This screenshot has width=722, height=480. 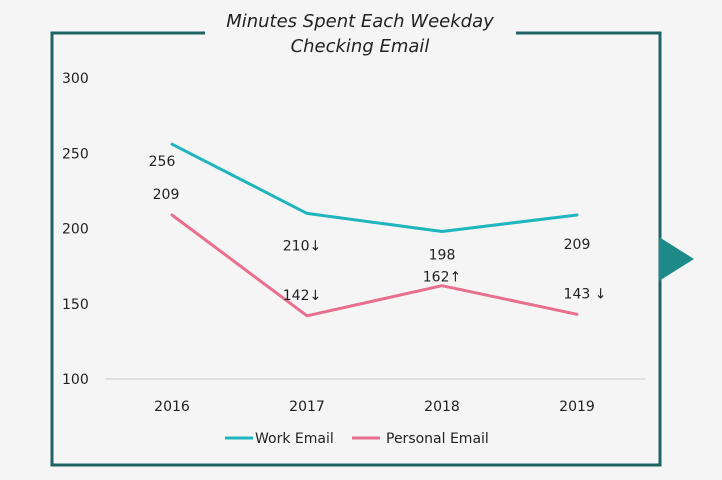 What do you see at coordinates (374, 265) in the screenshot?
I see `series-line-personal-email` at bounding box center [374, 265].